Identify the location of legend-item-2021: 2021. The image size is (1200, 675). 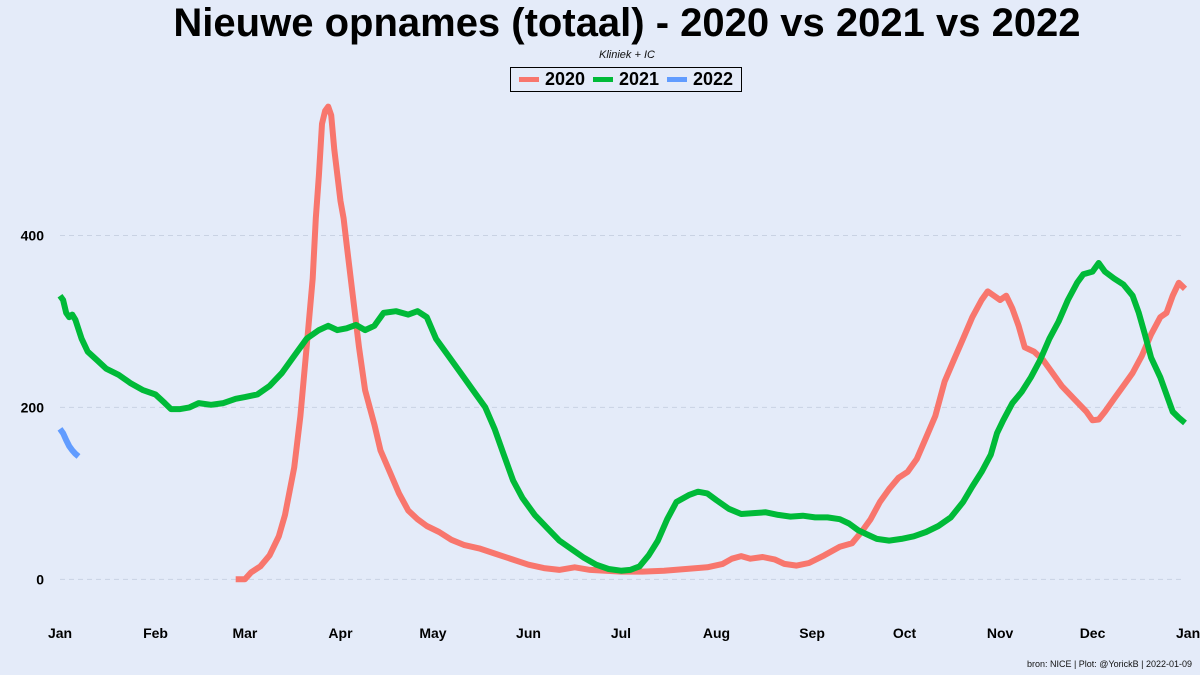
(626, 79).